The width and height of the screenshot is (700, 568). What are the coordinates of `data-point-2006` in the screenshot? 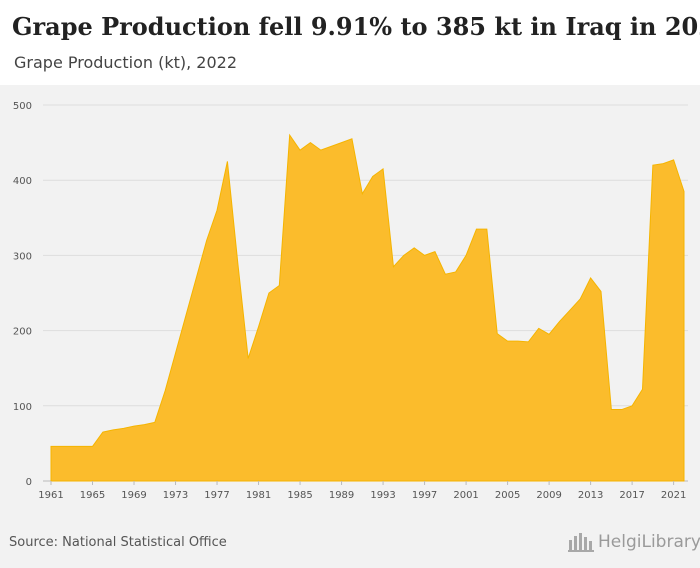 It's located at (518, 341).